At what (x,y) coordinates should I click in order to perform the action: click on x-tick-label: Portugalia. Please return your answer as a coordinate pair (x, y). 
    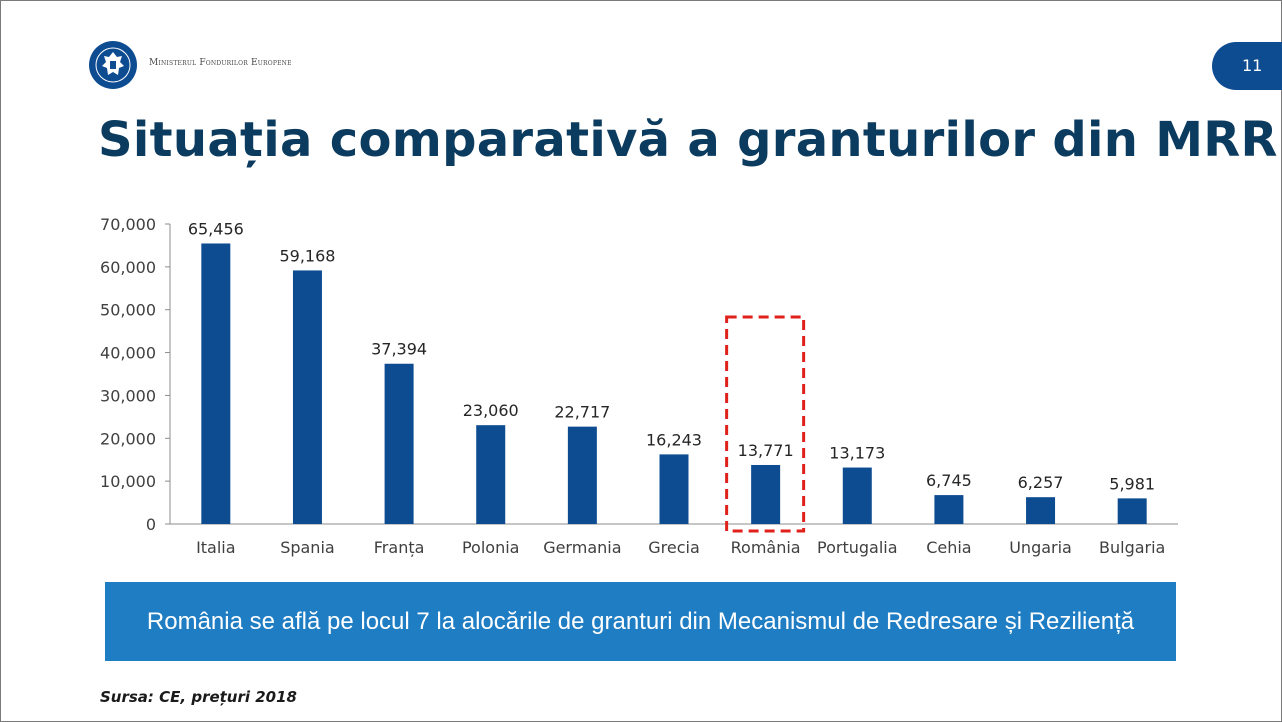
    Looking at the image, I should click on (857, 547).